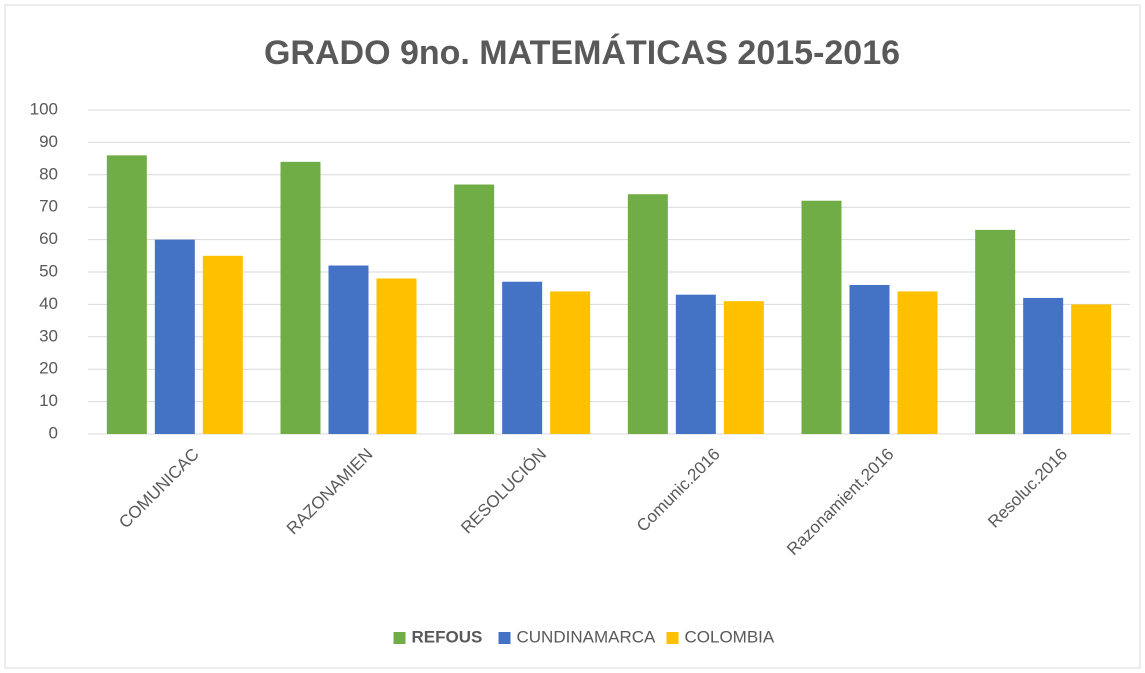 This screenshot has height=673, width=1145. I want to click on y-tick-label: 40, so click(48, 303).